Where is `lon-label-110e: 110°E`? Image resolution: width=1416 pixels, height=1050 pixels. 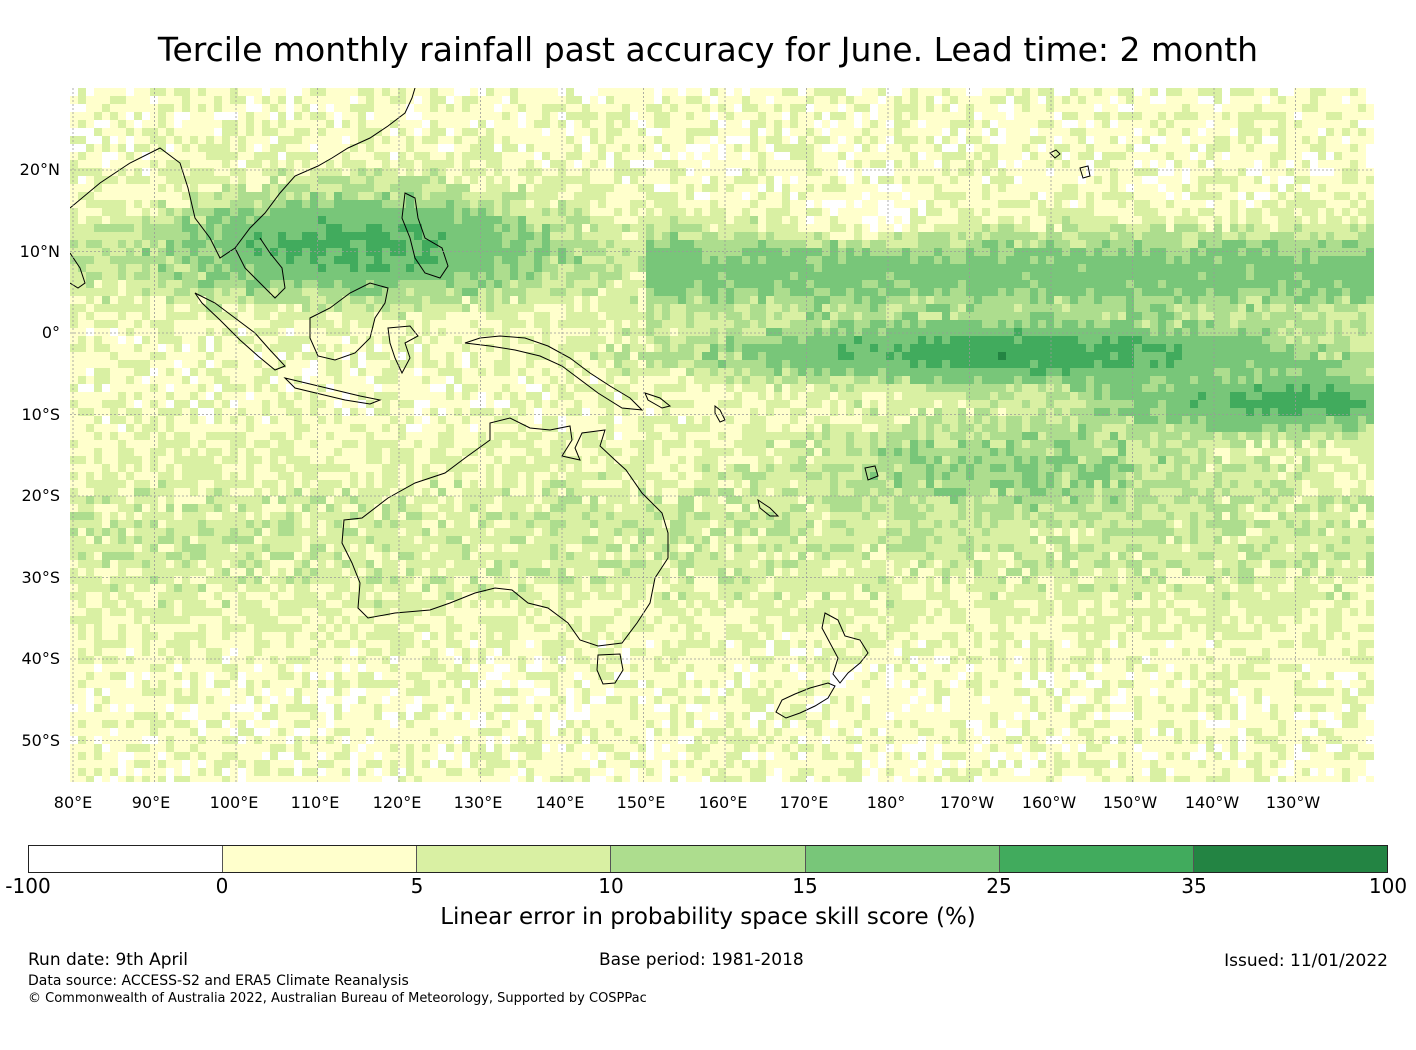
lon-label-110e: 110°E is located at coordinates (315, 802).